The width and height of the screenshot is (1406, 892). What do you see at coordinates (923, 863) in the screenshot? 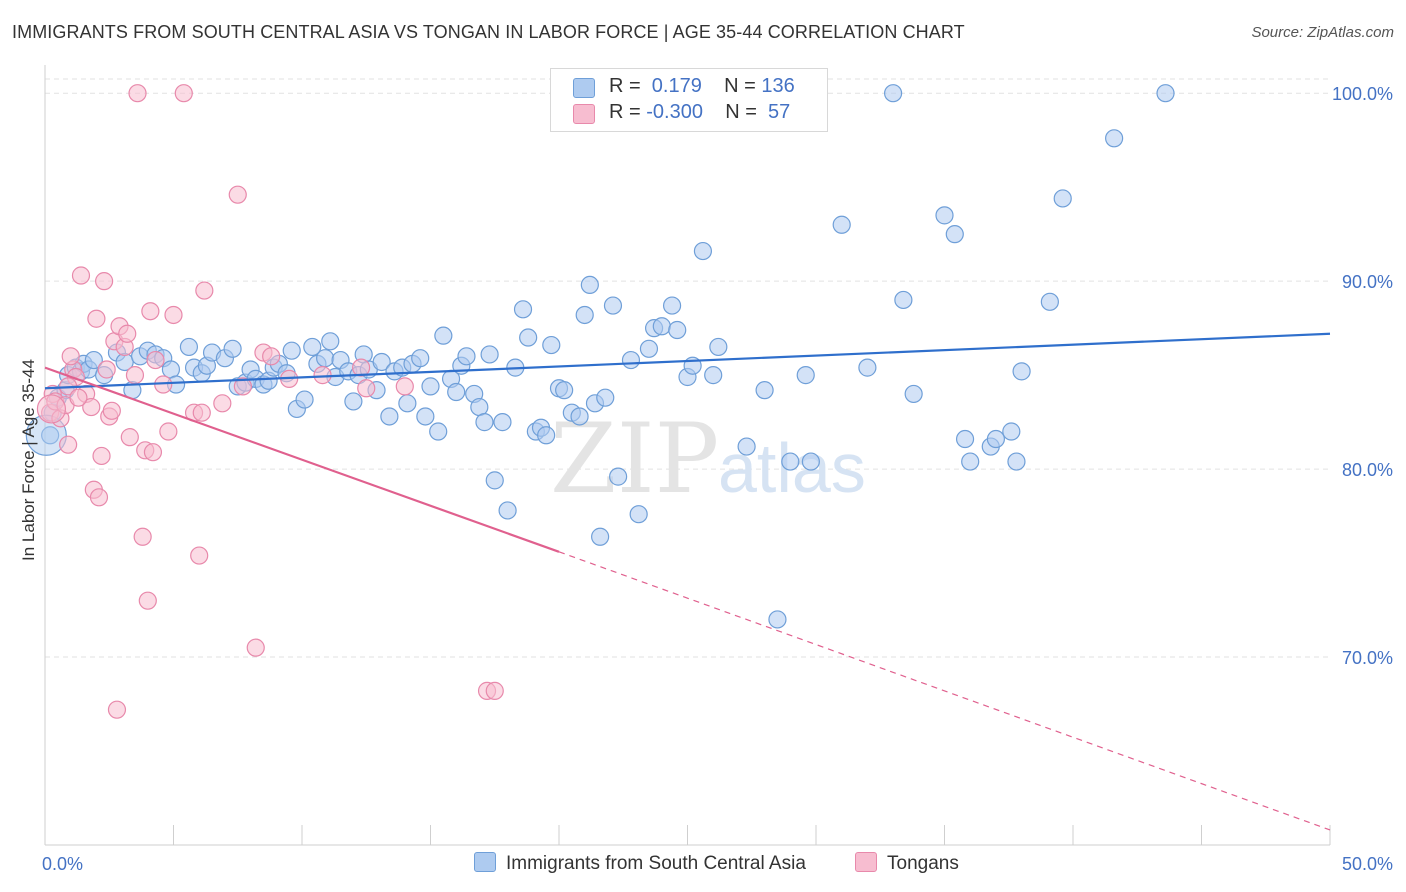
I see `bottom-legend-label-pink: Tongans` at bounding box center [923, 863].